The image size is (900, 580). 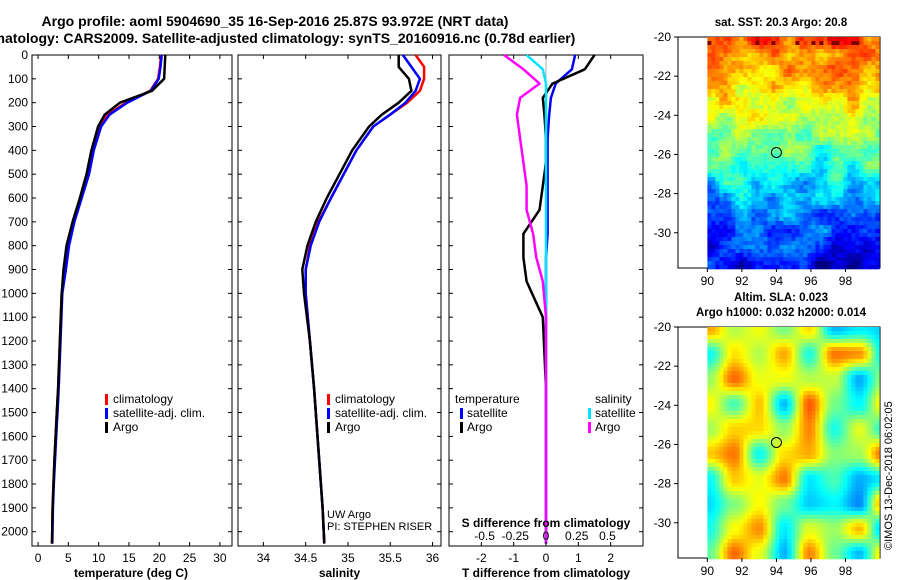 What do you see at coordinates (328, 399) in the screenshot?
I see `legend-swatch-climatology` at bounding box center [328, 399].